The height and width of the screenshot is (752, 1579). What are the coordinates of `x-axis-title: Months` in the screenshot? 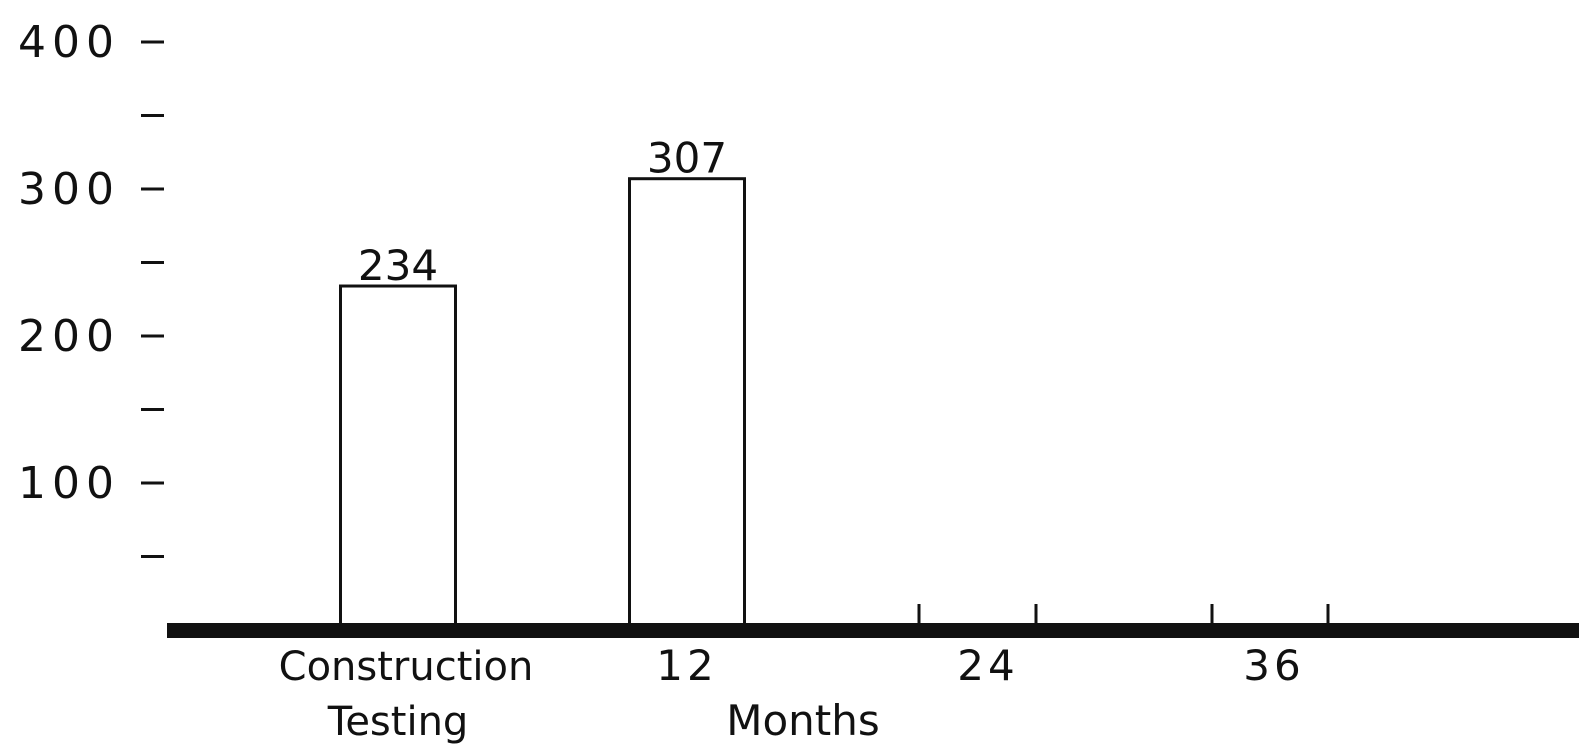 It's located at (803, 720).